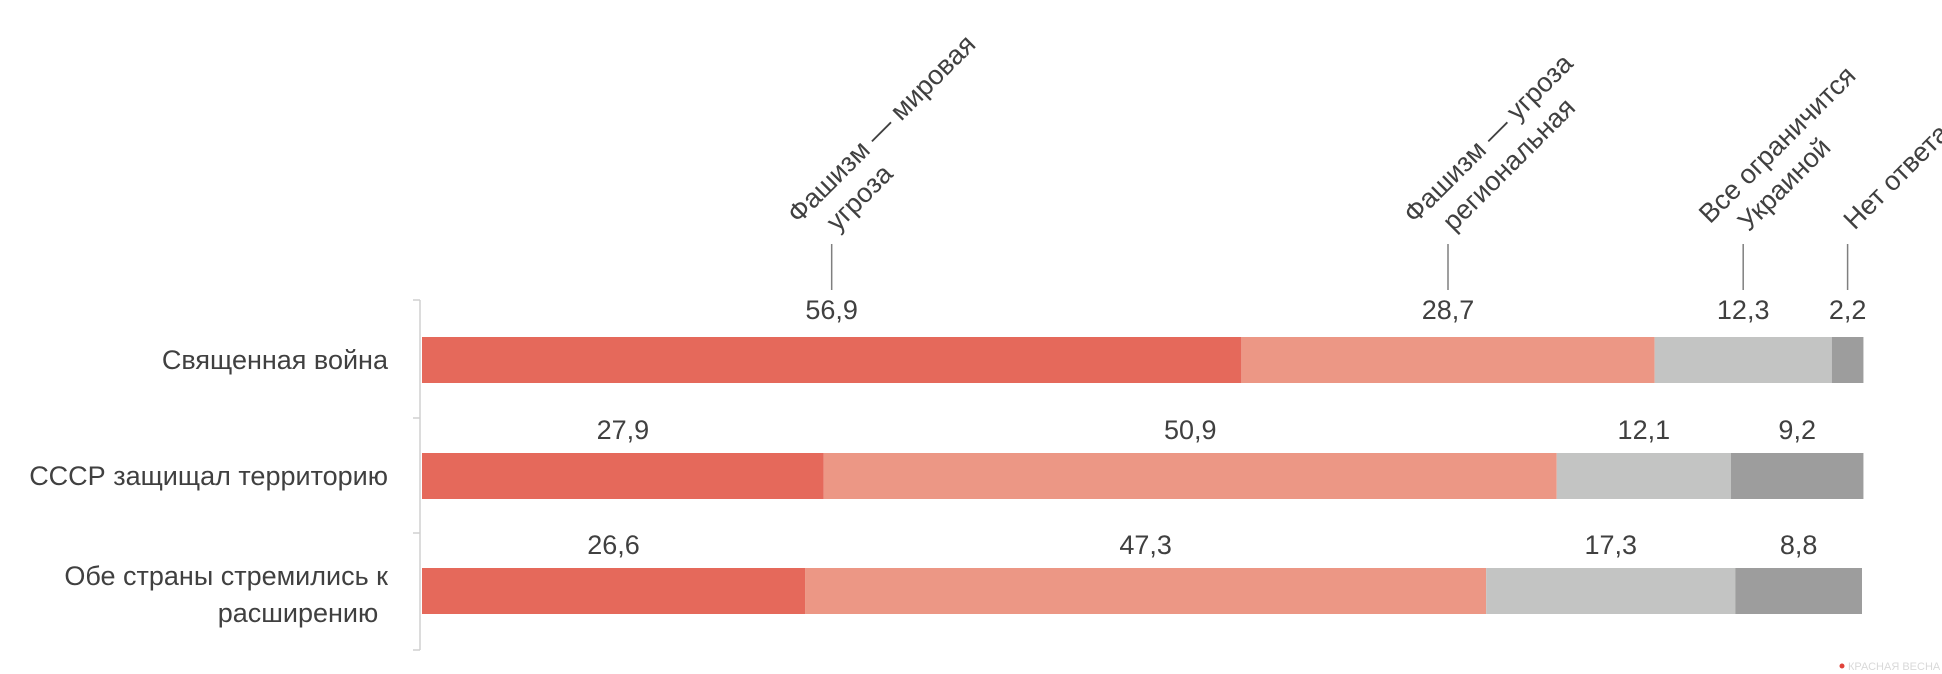 The image size is (1942, 674). I want to click on data-label: 9,2, so click(1797, 430).